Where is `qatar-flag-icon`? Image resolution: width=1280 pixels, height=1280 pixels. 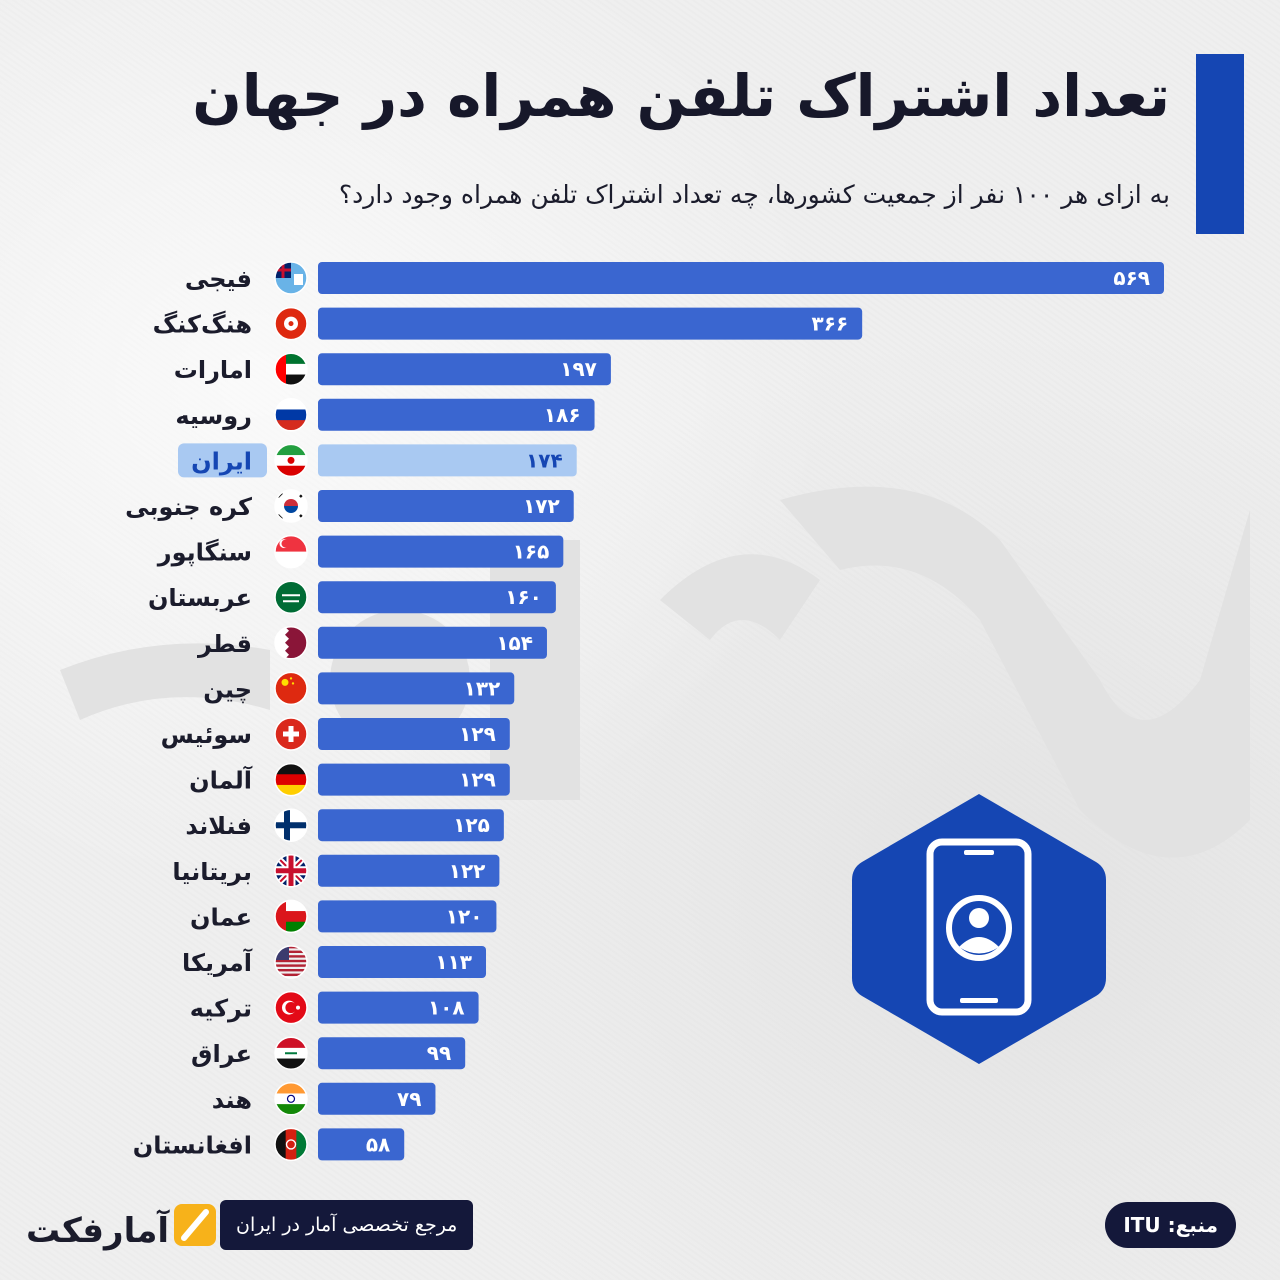
qatar-flag-icon is located at coordinates (291, 643).